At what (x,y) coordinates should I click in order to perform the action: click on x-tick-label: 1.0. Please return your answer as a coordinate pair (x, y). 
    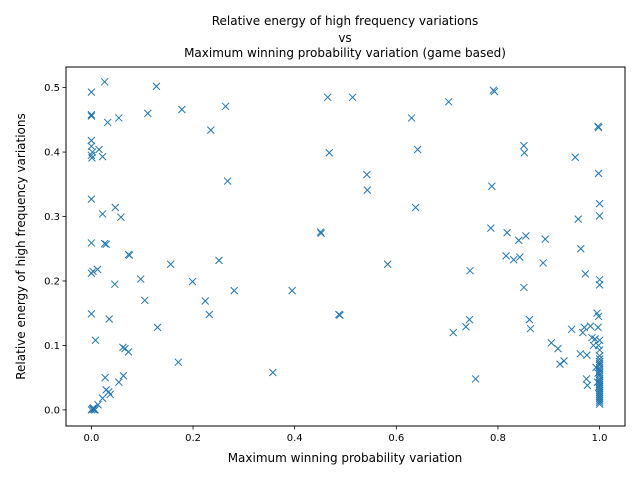
    Looking at the image, I should click on (600, 438).